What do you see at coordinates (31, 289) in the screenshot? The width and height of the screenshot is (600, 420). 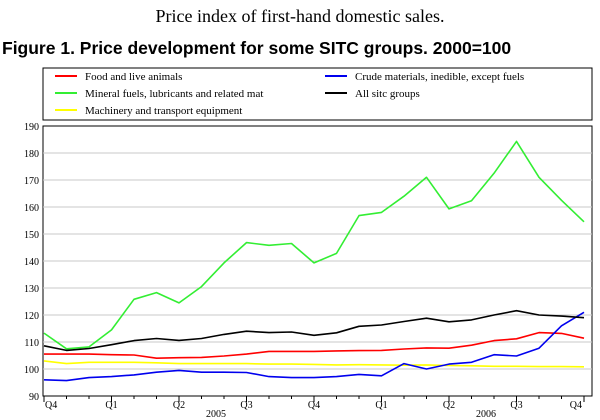 I see `y-tick-label: 130` at bounding box center [31, 289].